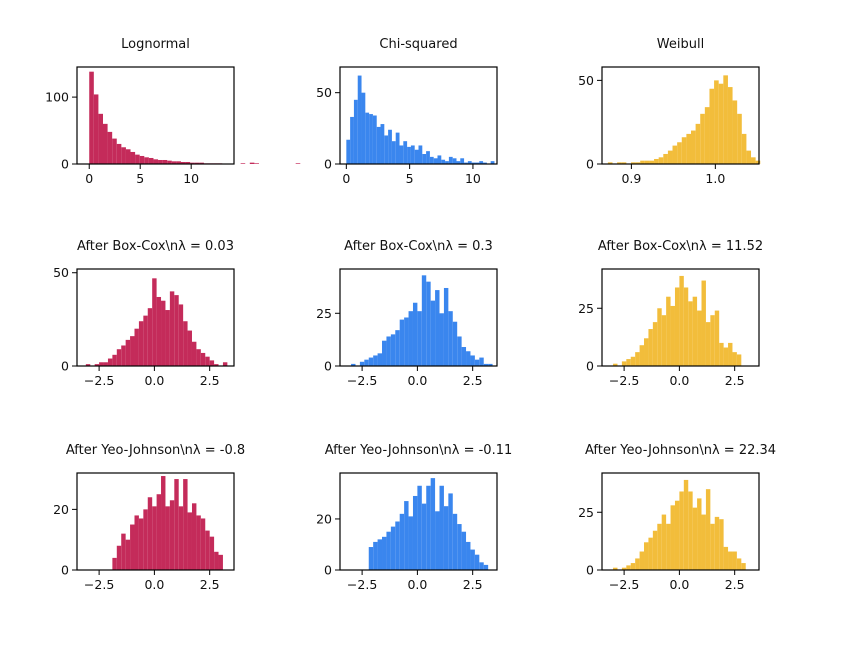 The height and width of the screenshot is (648, 848). I want to click on axes-frame, so click(680, 317).